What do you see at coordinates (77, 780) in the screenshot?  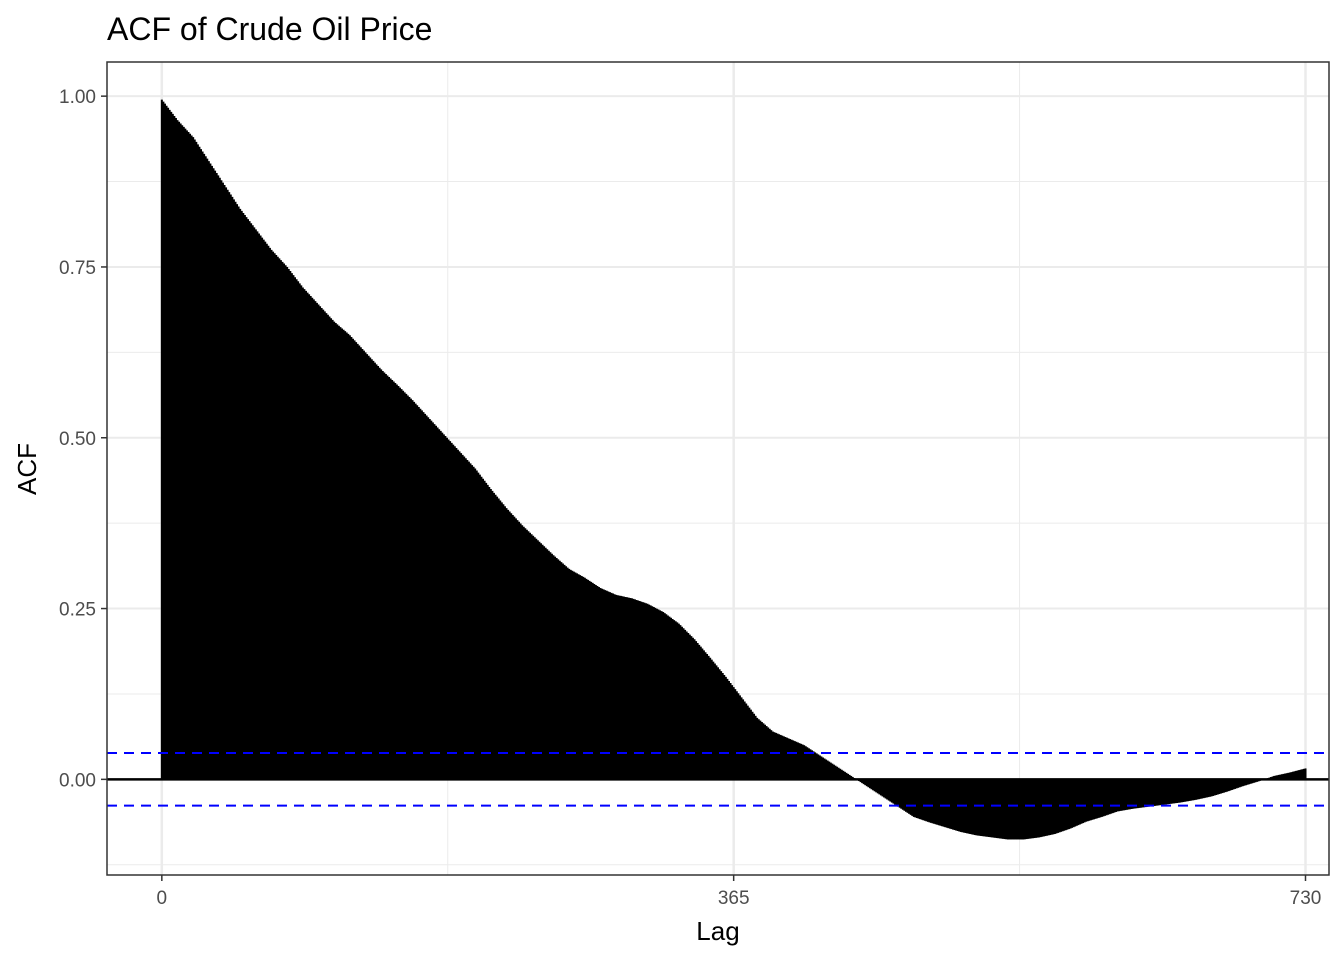 I see `y-tick-label: 0.00` at bounding box center [77, 780].